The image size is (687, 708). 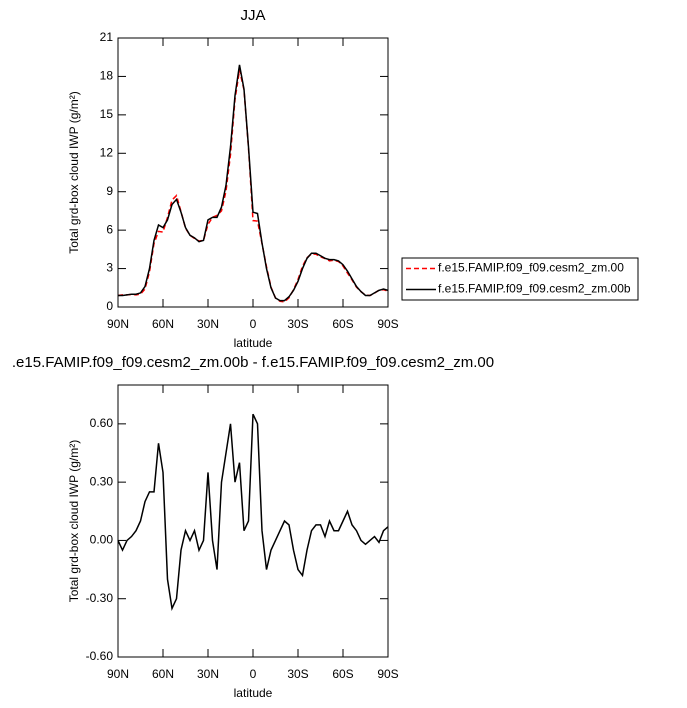 I want to click on y-tick-label: -0.60, so click(x=100, y=656).